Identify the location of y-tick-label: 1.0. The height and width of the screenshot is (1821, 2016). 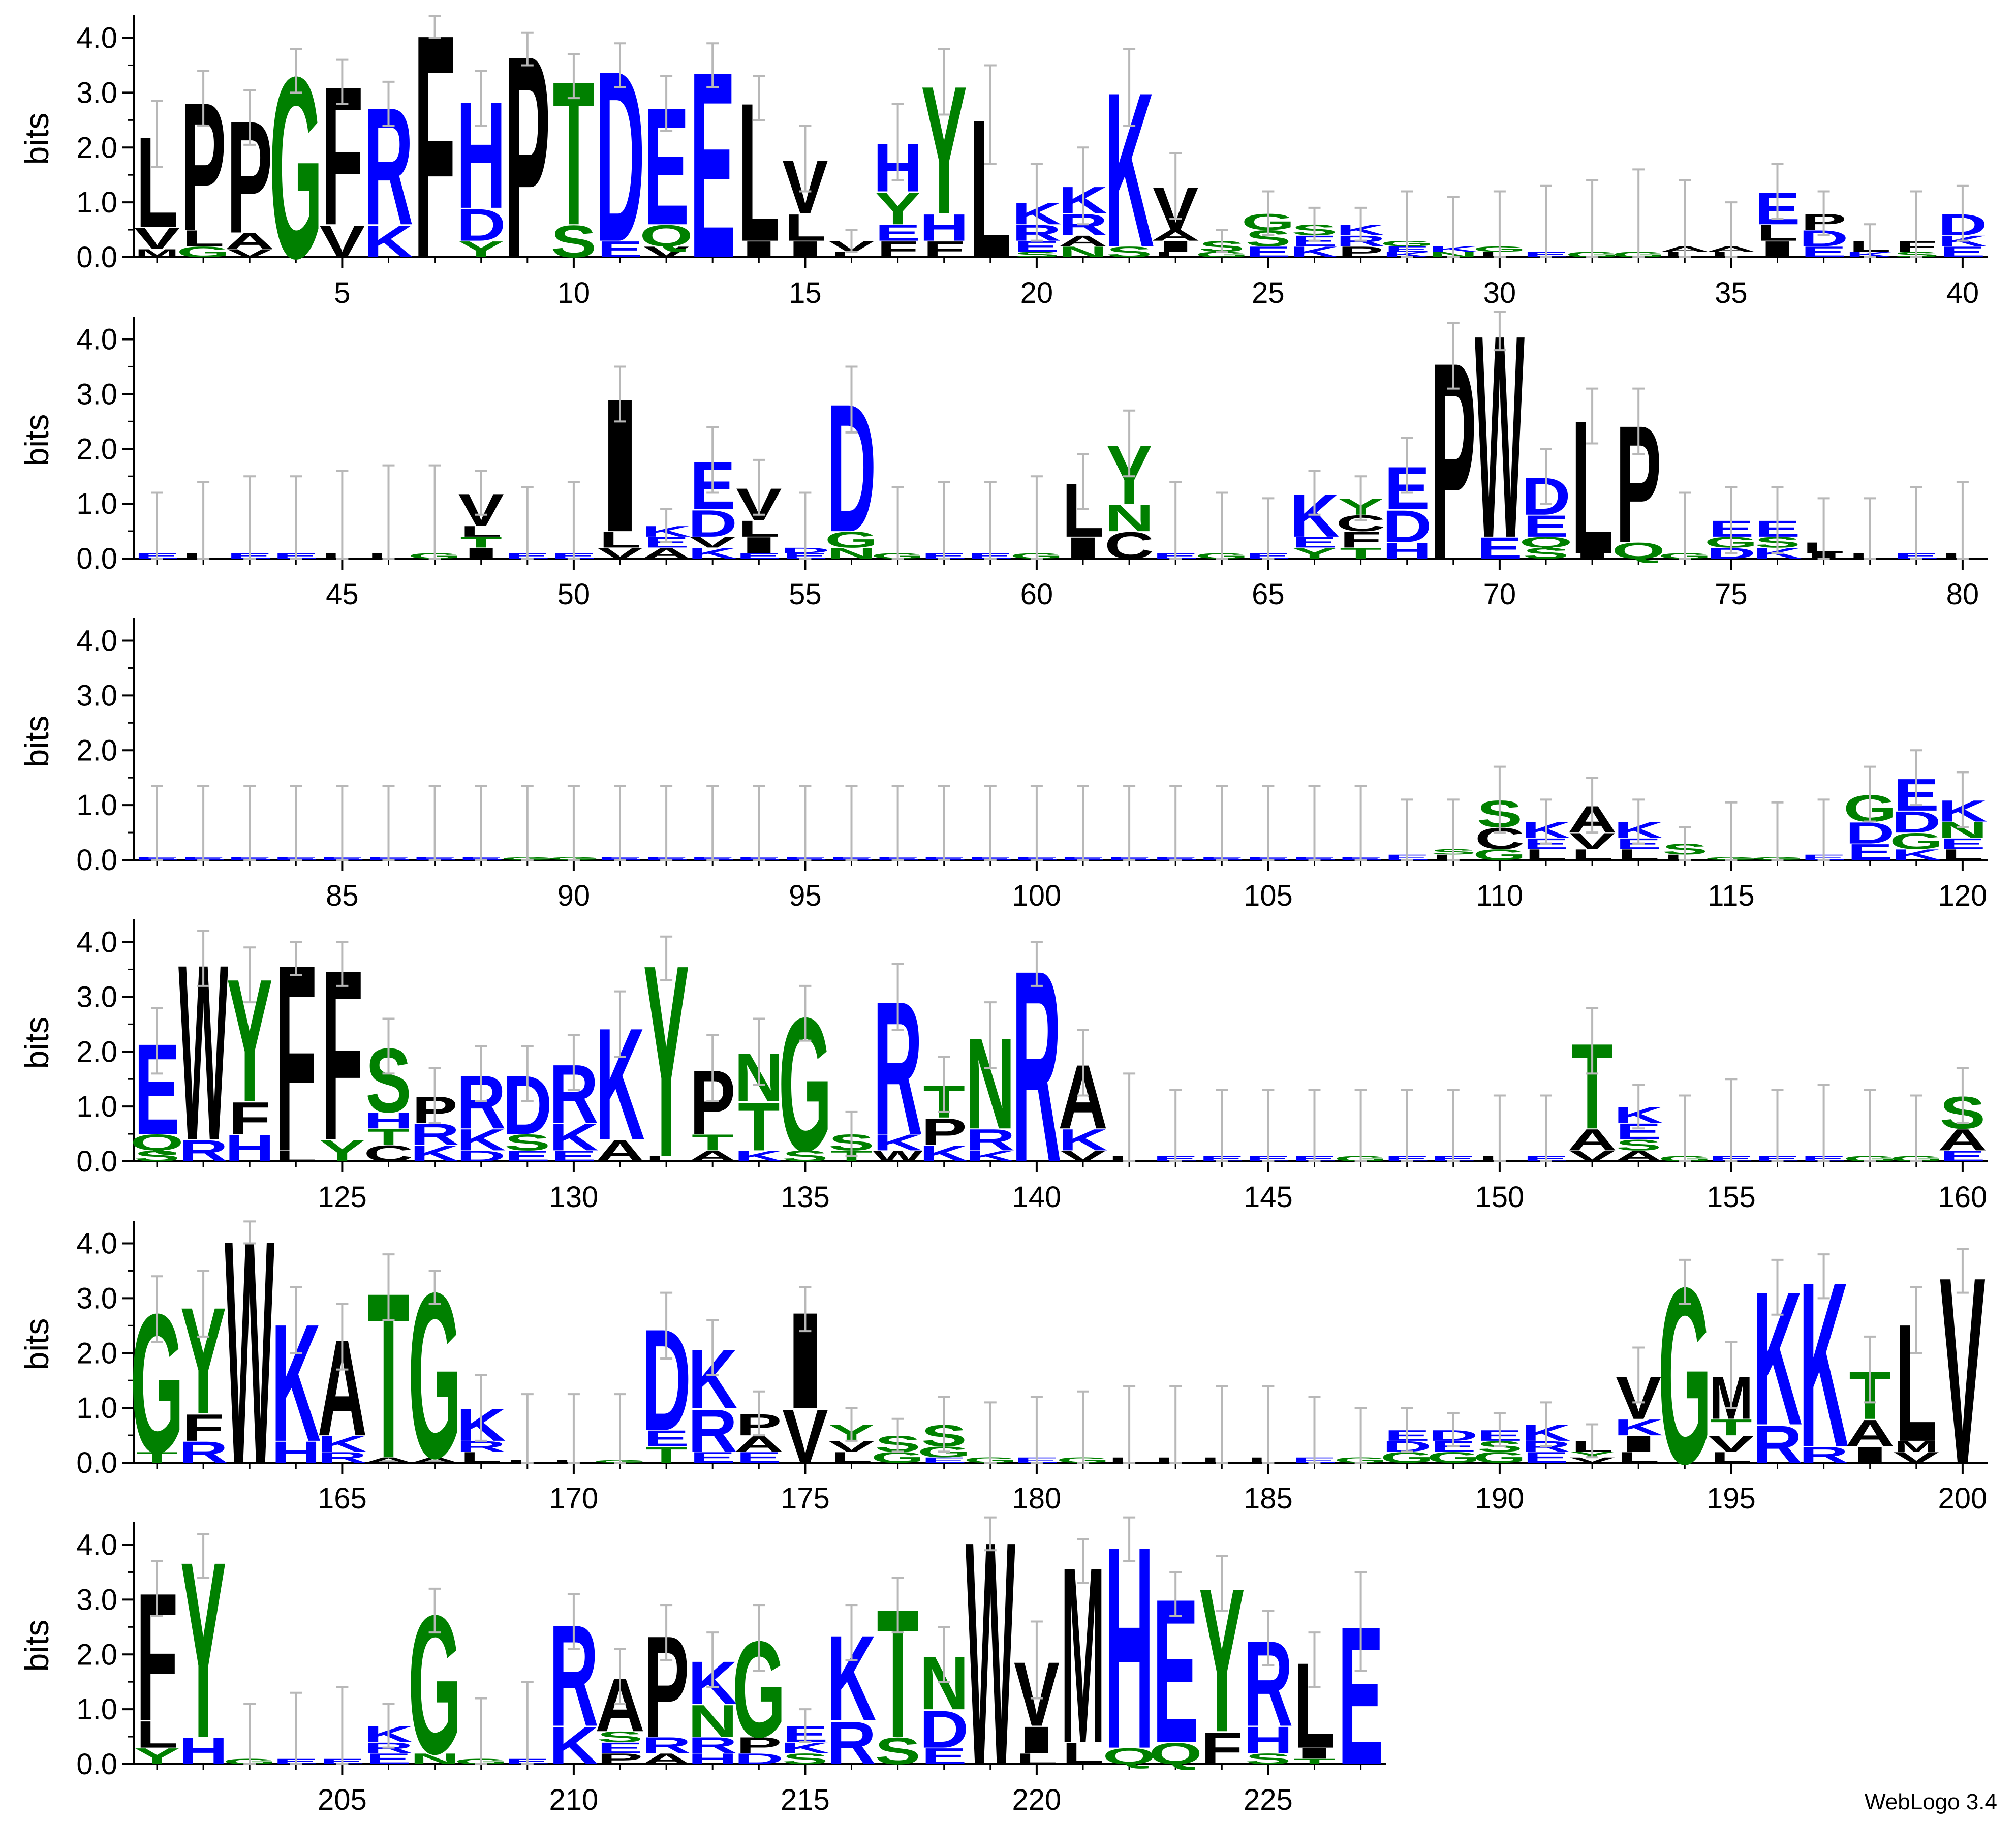
(96, 1106).